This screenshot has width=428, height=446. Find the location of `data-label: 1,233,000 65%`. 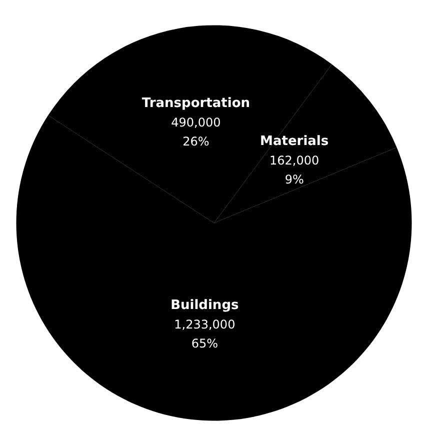

data-label: 1,233,000 65% is located at coordinates (205, 333).